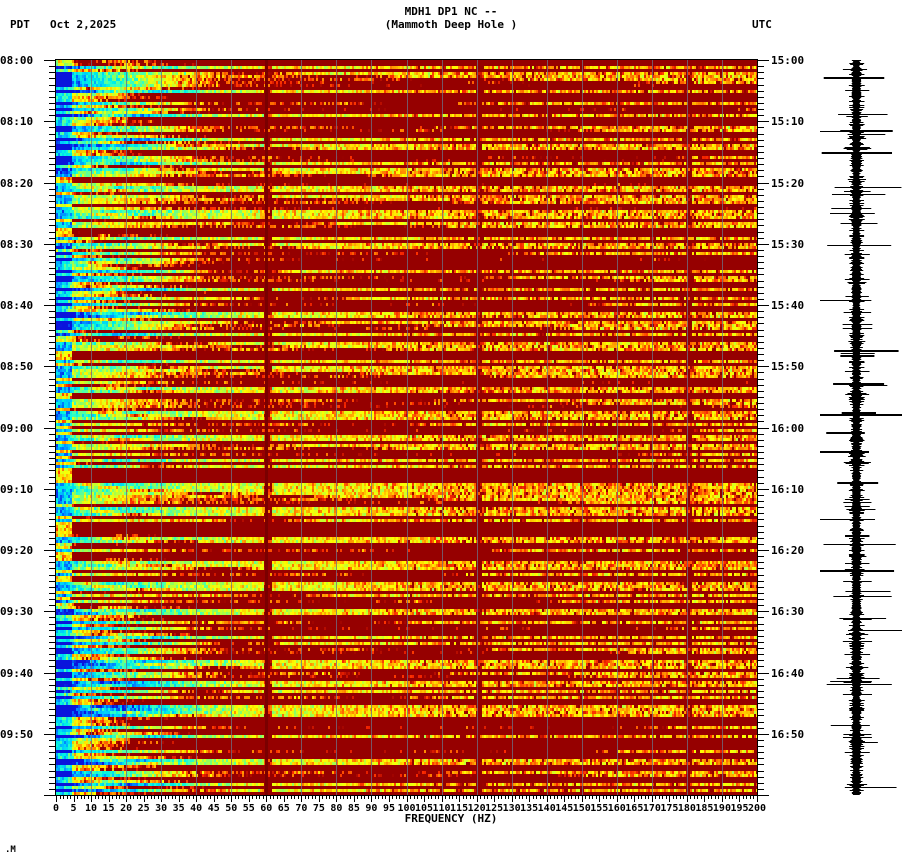  Describe the element at coordinates (20, 24) in the screenshot. I see `timezone-left-label: PDT` at that location.